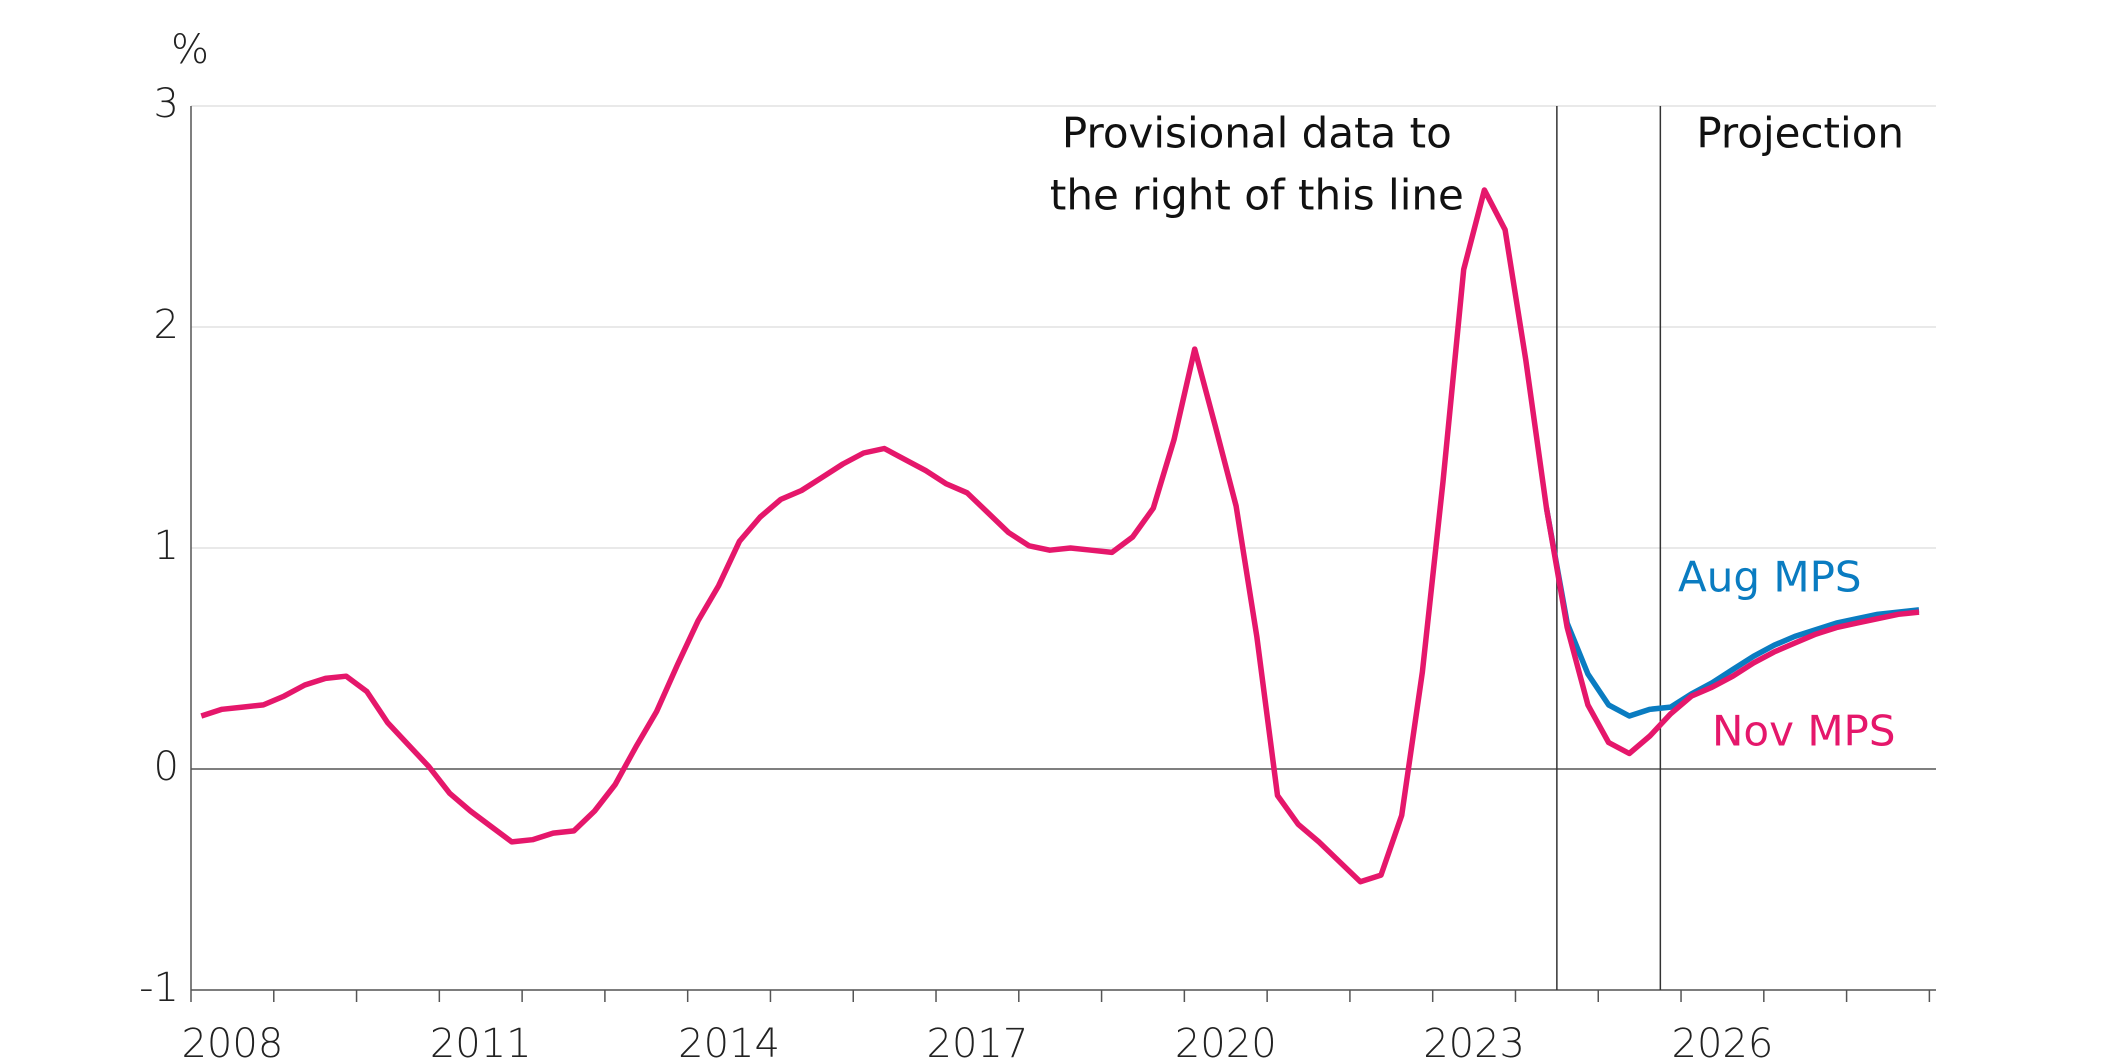  Describe the element at coordinates (1257, 195) in the screenshot. I see `annotation: the right of this line` at that location.